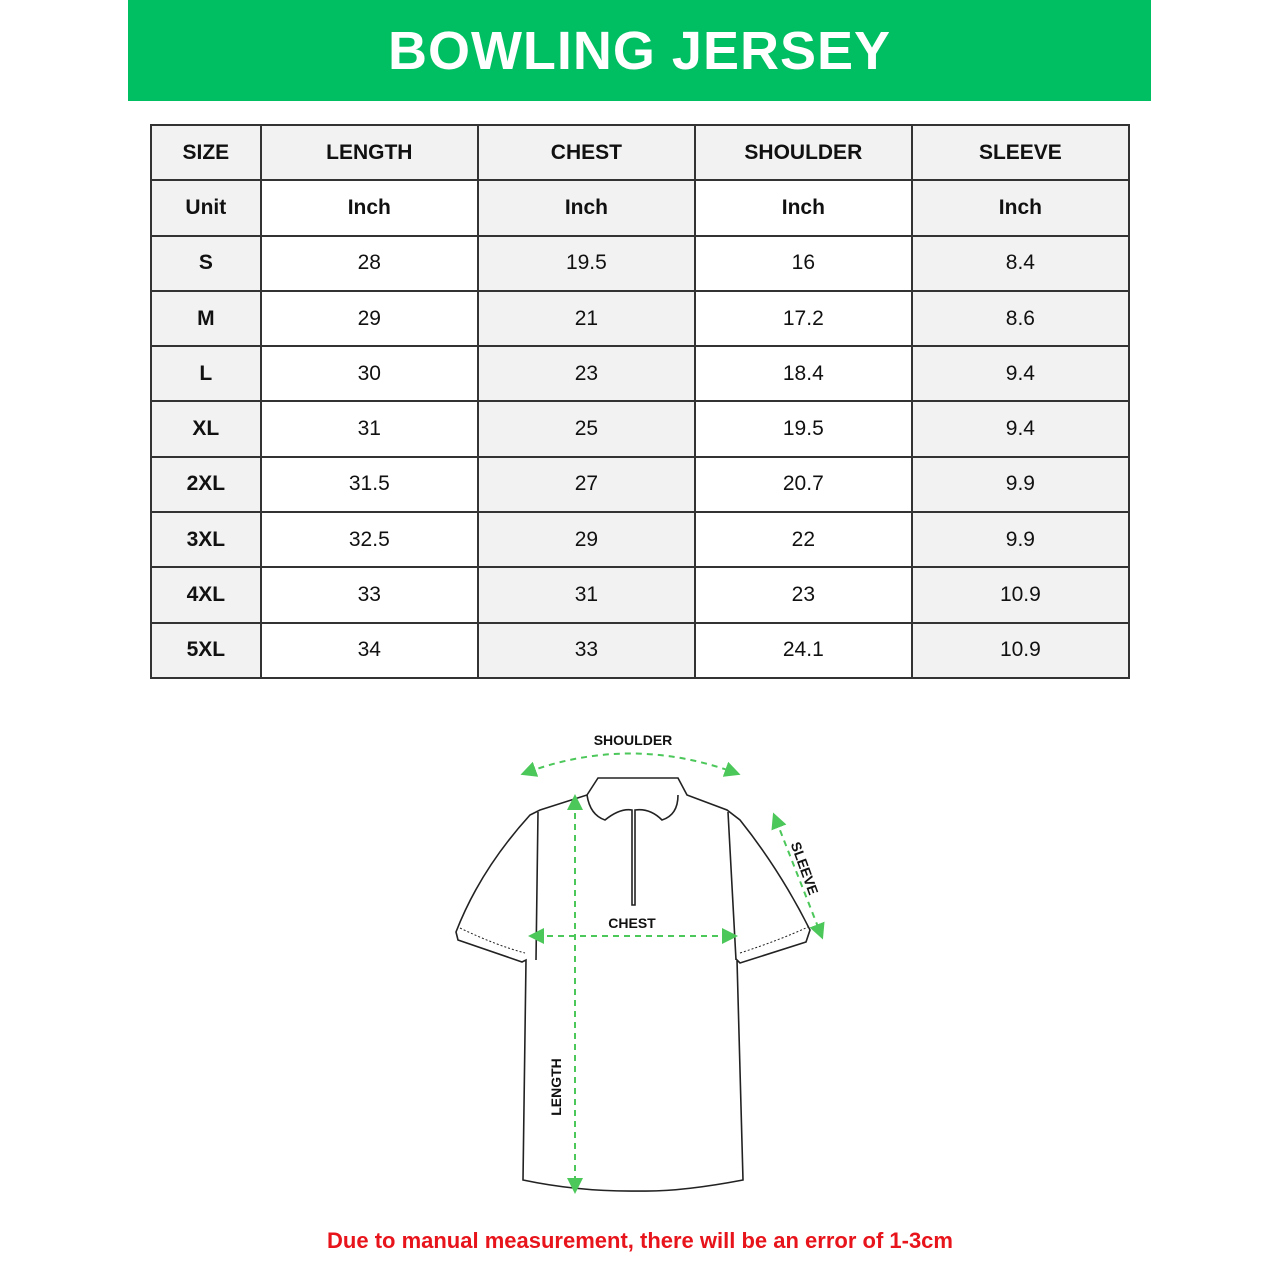 This screenshot has width=1280, height=1280. I want to click on value-cell: 18.4, so click(803, 374).